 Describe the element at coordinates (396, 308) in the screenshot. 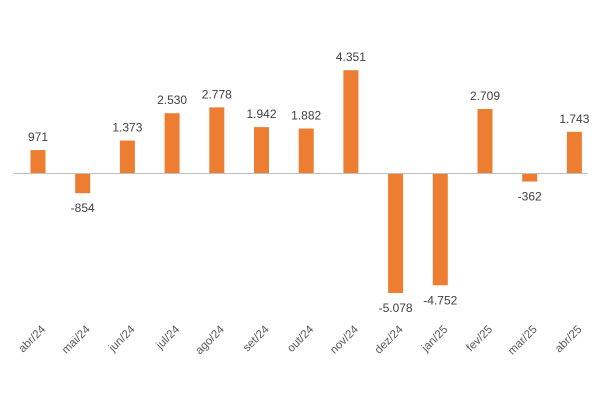

I see `data-label-dez-24: -5.078` at that location.